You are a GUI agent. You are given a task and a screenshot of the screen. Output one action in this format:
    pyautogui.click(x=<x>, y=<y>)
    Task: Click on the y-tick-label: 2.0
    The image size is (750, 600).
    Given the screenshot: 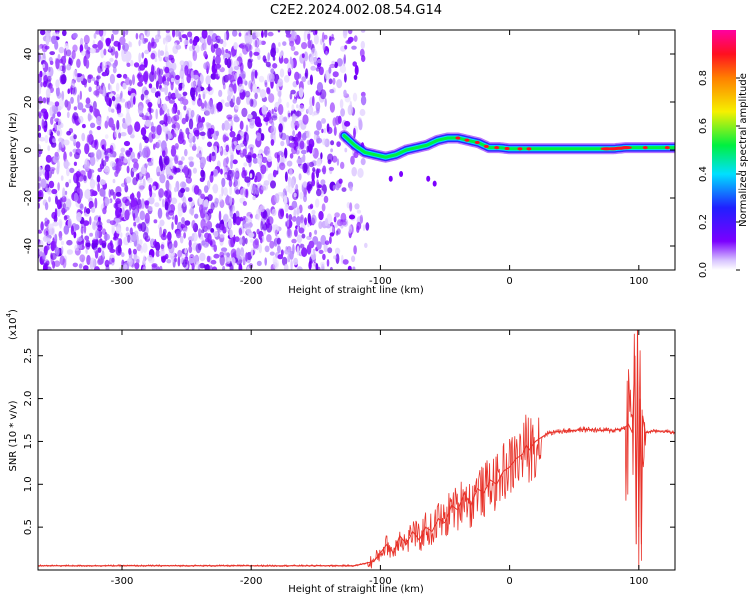 What is the action you would take?
    pyautogui.click(x=28, y=399)
    